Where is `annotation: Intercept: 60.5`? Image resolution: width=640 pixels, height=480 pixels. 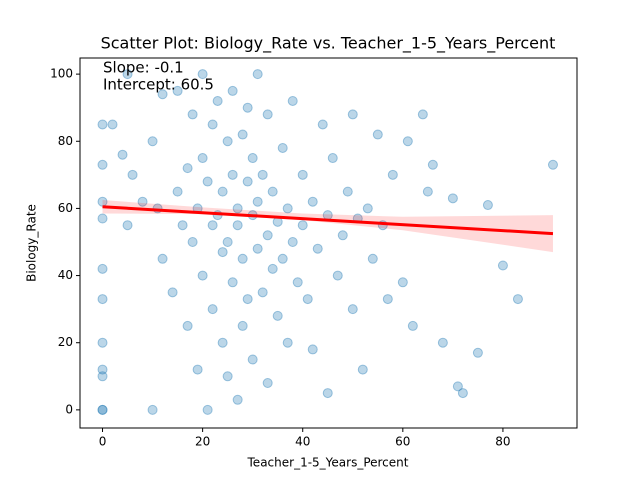
annotation: Intercept: 60.5 is located at coordinates (158, 85).